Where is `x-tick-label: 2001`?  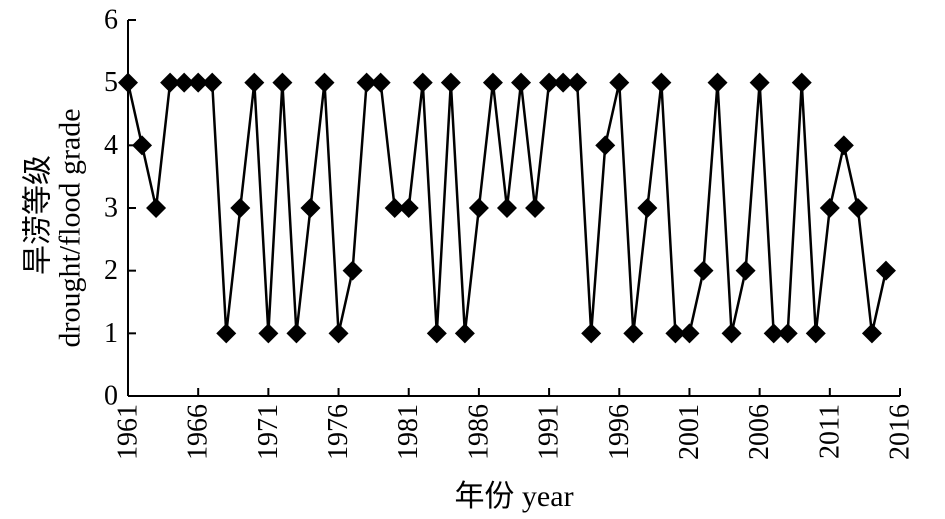 x-tick-label: 2001 is located at coordinates (689, 432).